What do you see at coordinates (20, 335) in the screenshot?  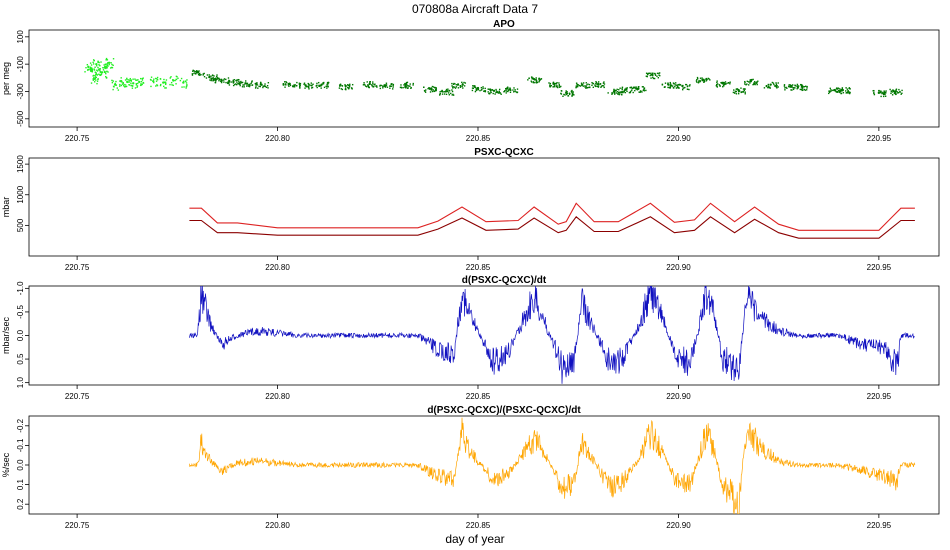 I see `y-tick-label: 0.0` at bounding box center [20, 335].